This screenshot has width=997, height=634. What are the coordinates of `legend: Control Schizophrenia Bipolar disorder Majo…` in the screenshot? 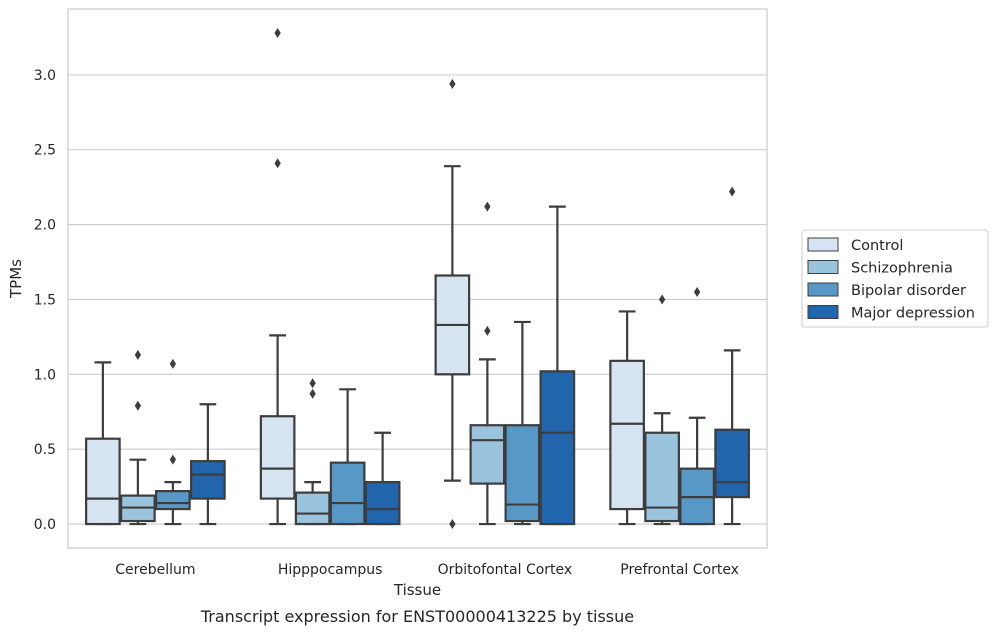 It's located at (895, 278).